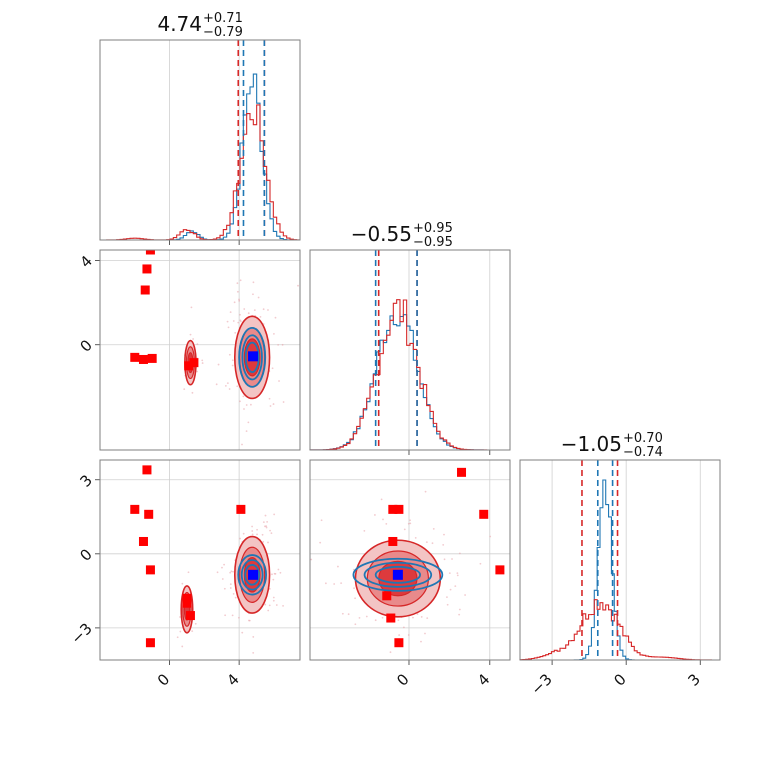  What do you see at coordinates (612, 445) in the screenshot?
I see `panel-title-3: −1.05 +0.70−0.74` at bounding box center [612, 445].